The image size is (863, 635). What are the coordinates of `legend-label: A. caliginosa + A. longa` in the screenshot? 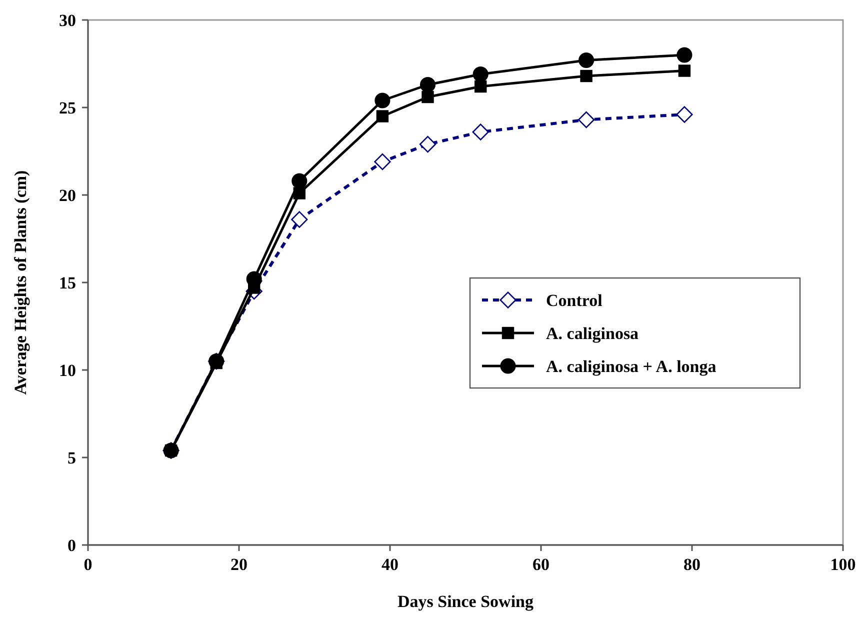 It's located at (631, 366).